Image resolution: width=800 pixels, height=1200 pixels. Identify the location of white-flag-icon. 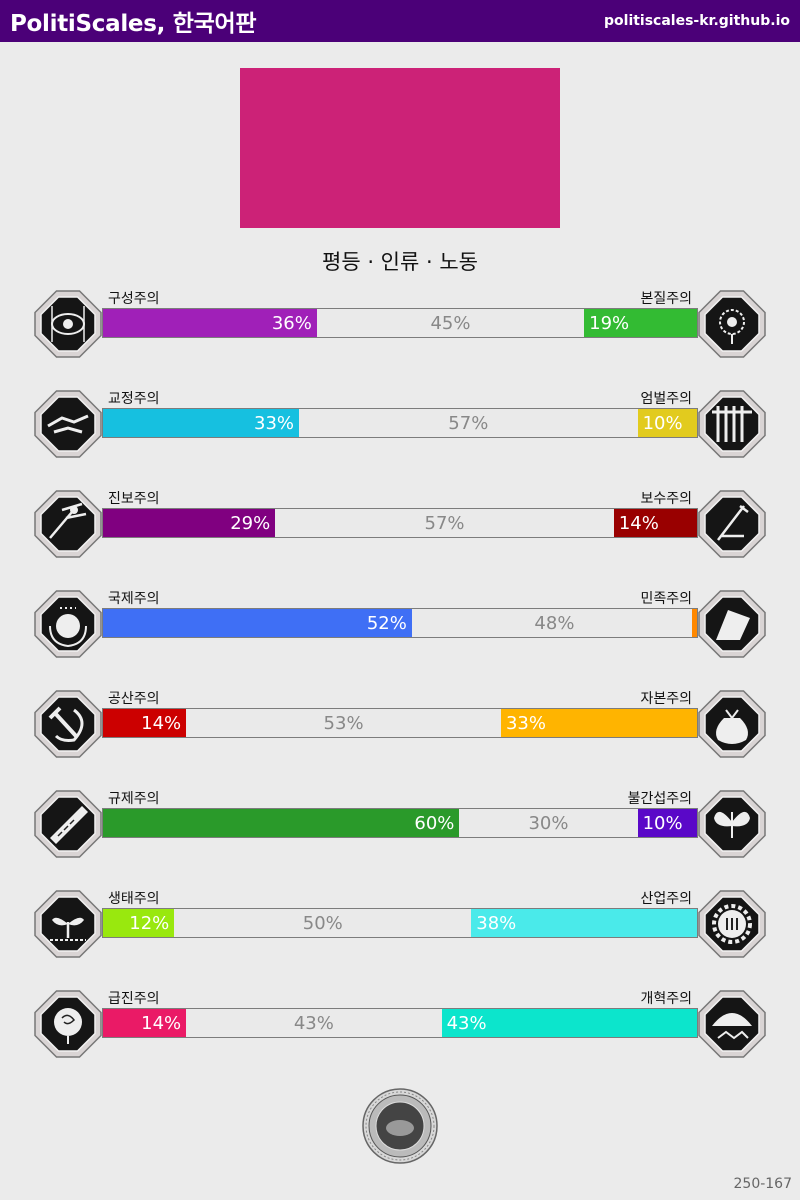
(732, 624).